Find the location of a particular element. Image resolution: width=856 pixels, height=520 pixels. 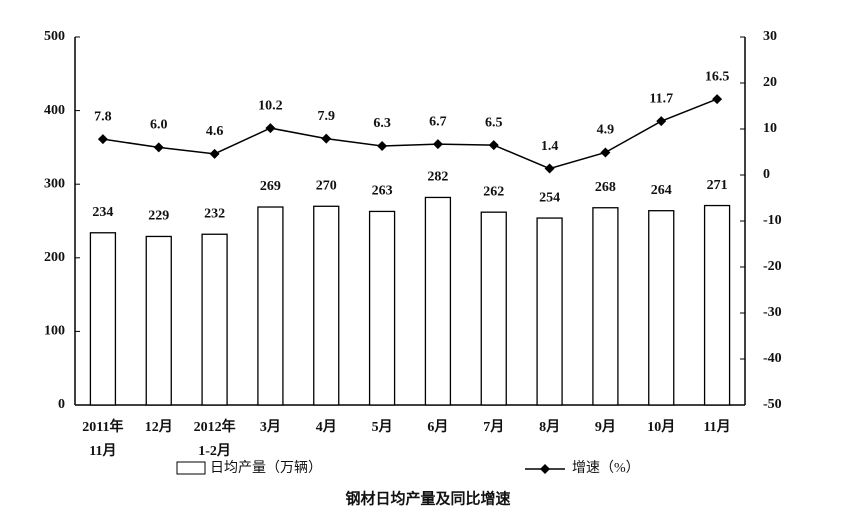

y-tick-label: 0 is located at coordinates (61, 404).